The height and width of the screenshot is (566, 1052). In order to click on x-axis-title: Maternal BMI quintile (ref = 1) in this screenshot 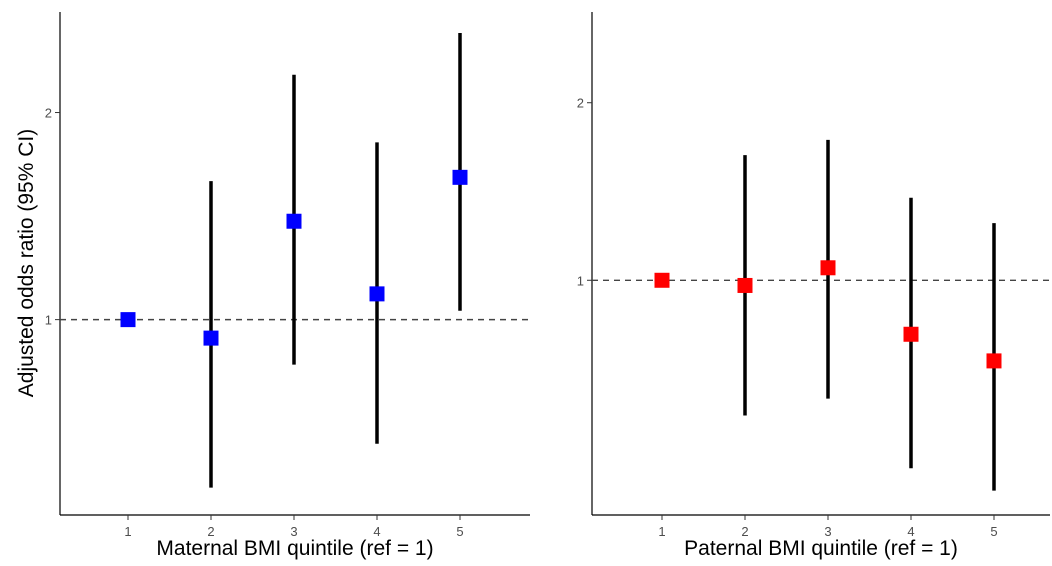, I will do `click(294, 548)`.